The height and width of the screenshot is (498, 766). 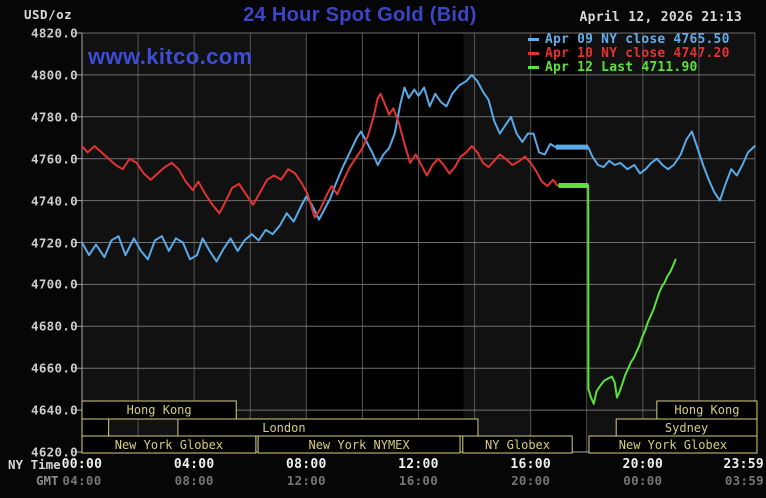 What do you see at coordinates (637, 39) in the screenshot?
I see `legend-item-label: Apr 09 NY close 4765.50` at bounding box center [637, 39].